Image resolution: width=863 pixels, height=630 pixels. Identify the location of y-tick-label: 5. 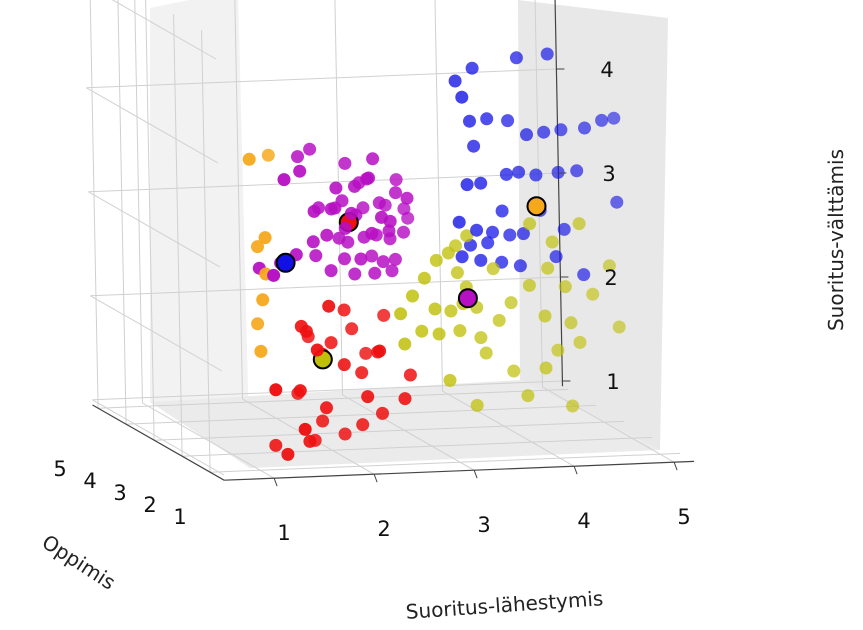
(59, 469).